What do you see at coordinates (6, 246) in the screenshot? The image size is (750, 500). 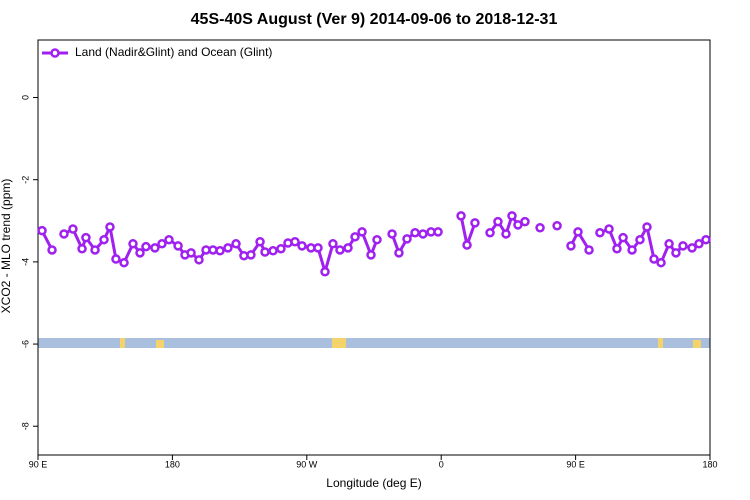 I see `y-axis-label: XCO2 - MLO trend (ppm)` at bounding box center [6, 246].